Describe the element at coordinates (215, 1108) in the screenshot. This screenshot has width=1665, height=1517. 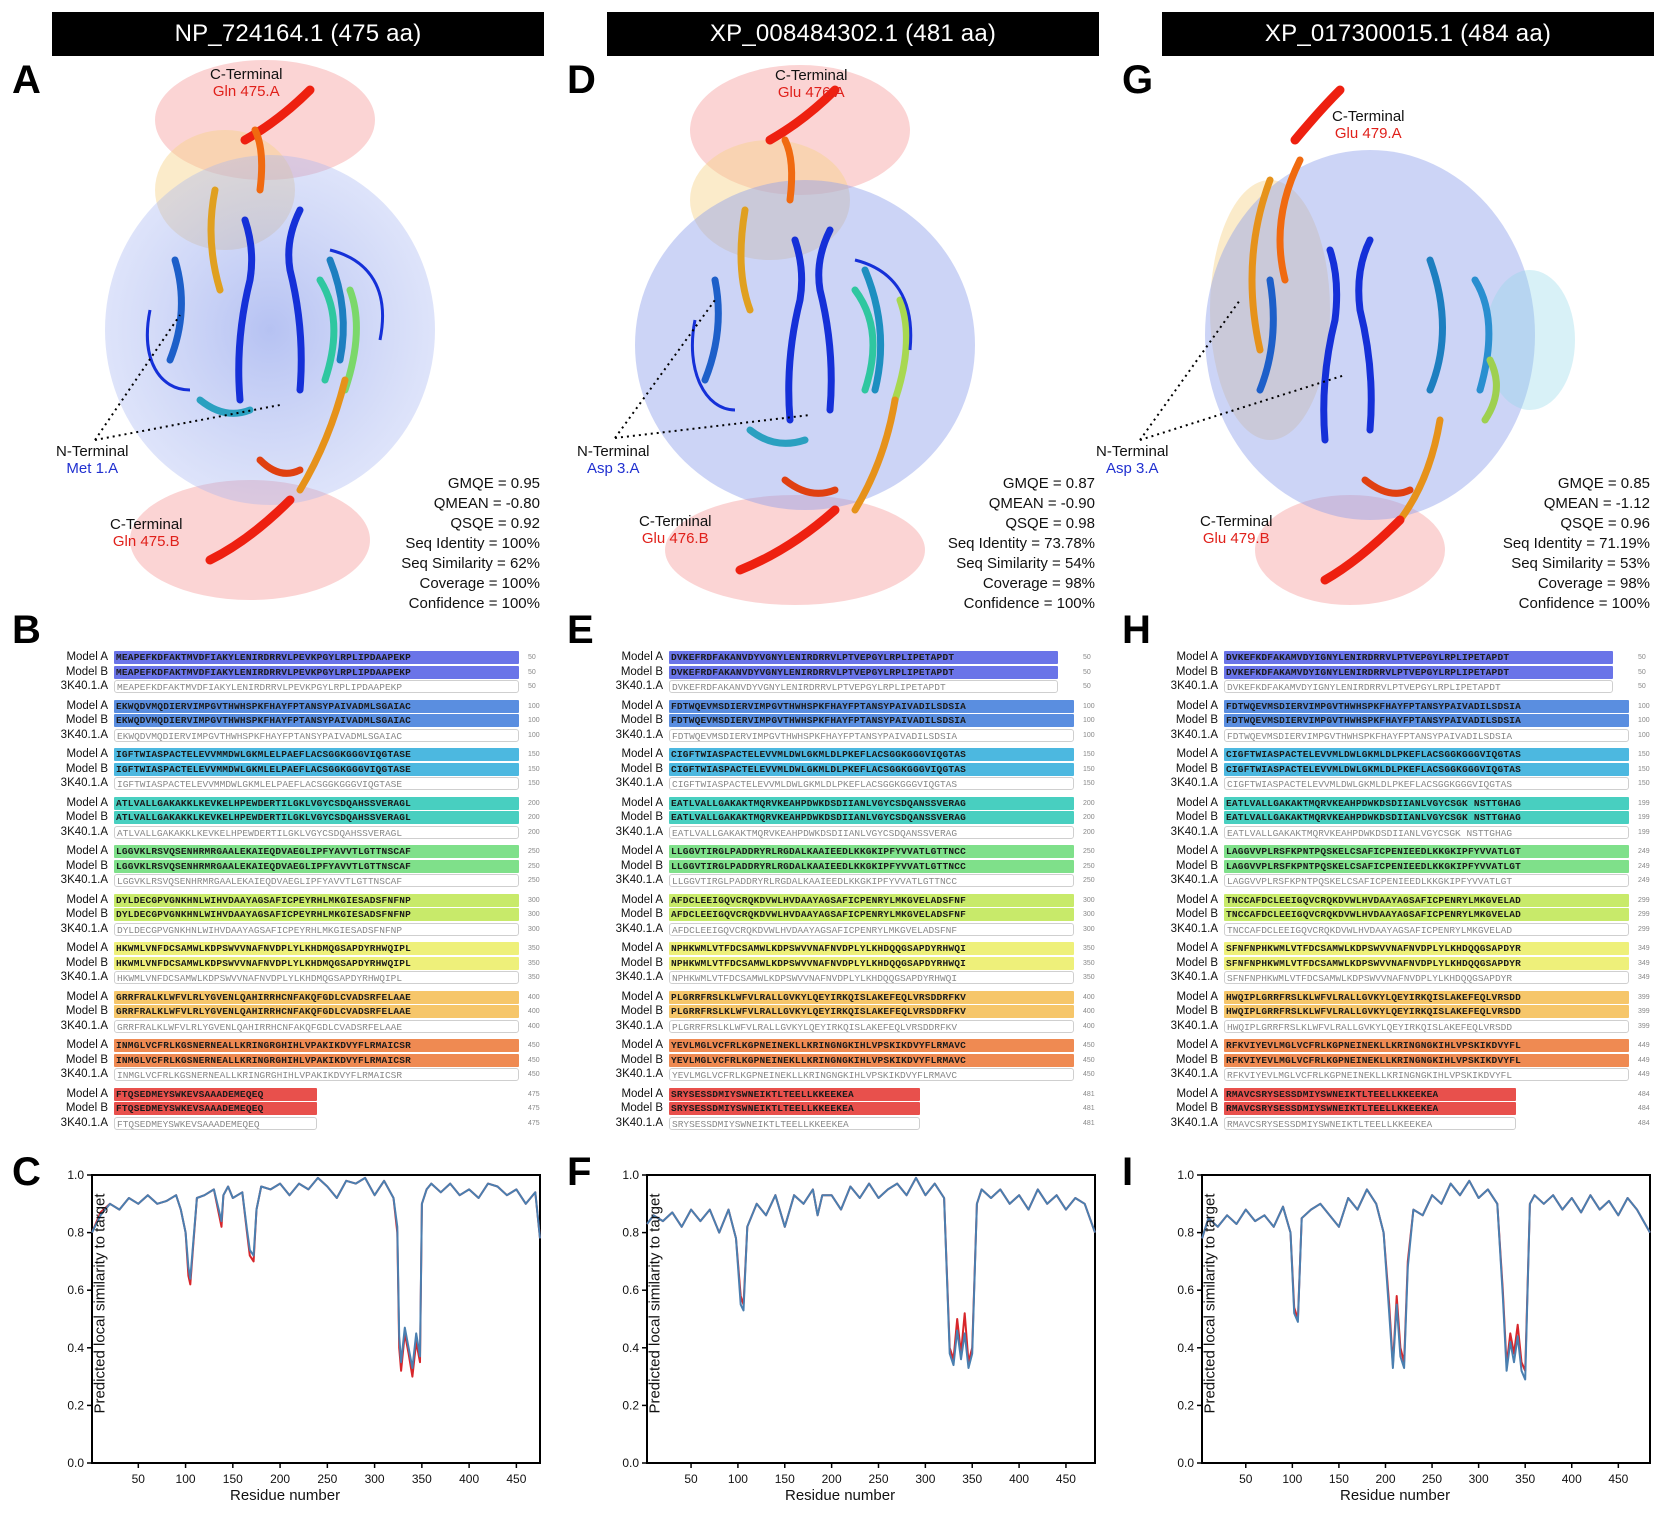
I see `model-sequence-bar: FTQSEDMEYSWKEVSAAADEMEQEQ` at that location.